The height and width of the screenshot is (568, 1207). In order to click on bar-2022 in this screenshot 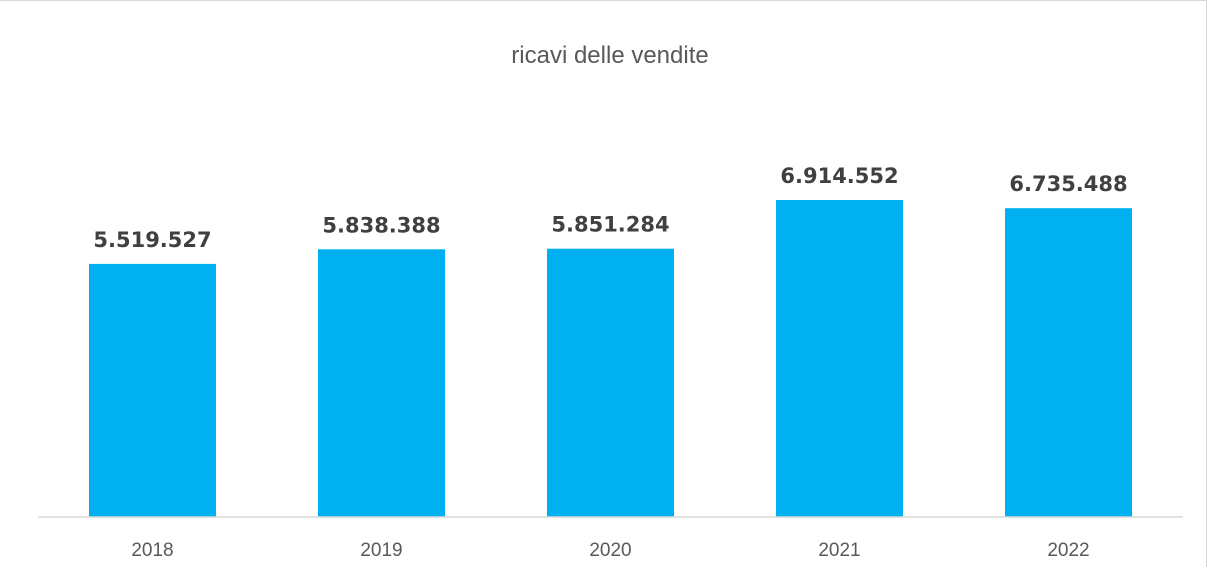, I will do `click(1068, 362)`.